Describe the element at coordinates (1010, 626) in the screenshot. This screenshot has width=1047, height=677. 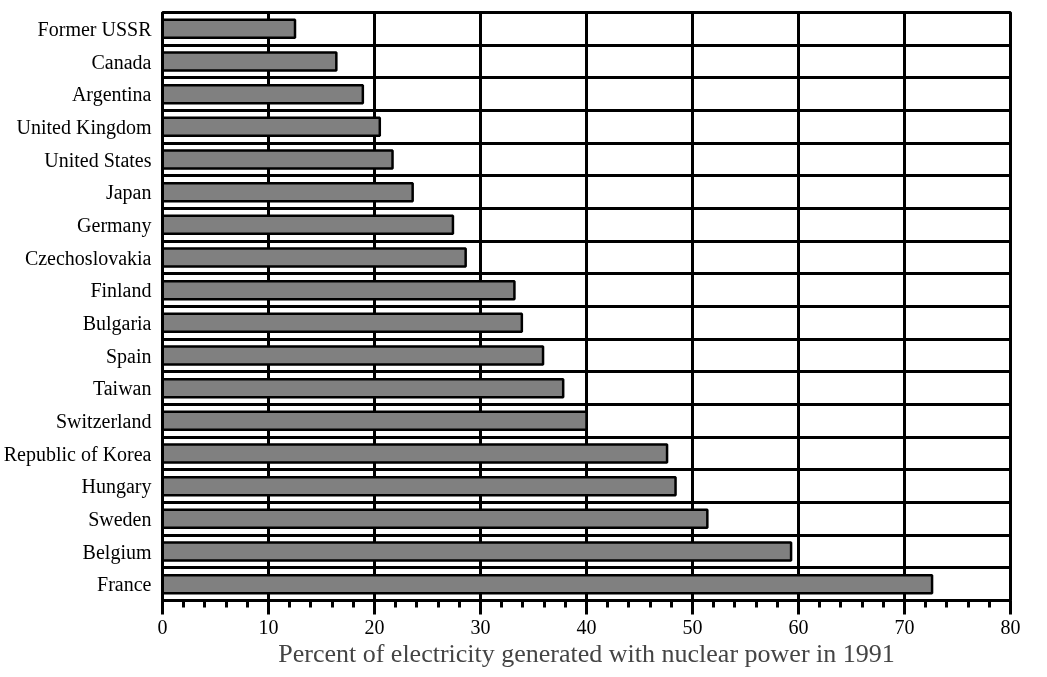
I see `x-tick-label: 80` at that location.